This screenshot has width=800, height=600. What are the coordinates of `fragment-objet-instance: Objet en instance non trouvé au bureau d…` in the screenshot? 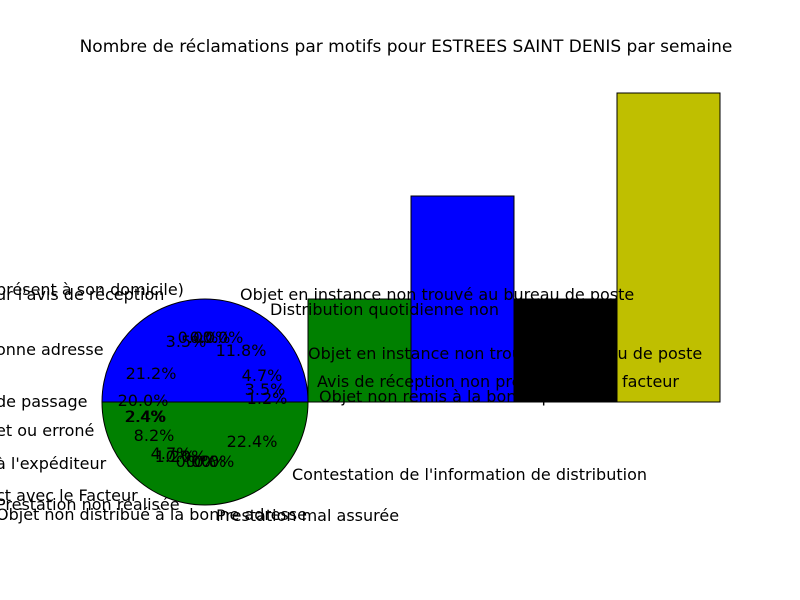 It's located at (437, 294).